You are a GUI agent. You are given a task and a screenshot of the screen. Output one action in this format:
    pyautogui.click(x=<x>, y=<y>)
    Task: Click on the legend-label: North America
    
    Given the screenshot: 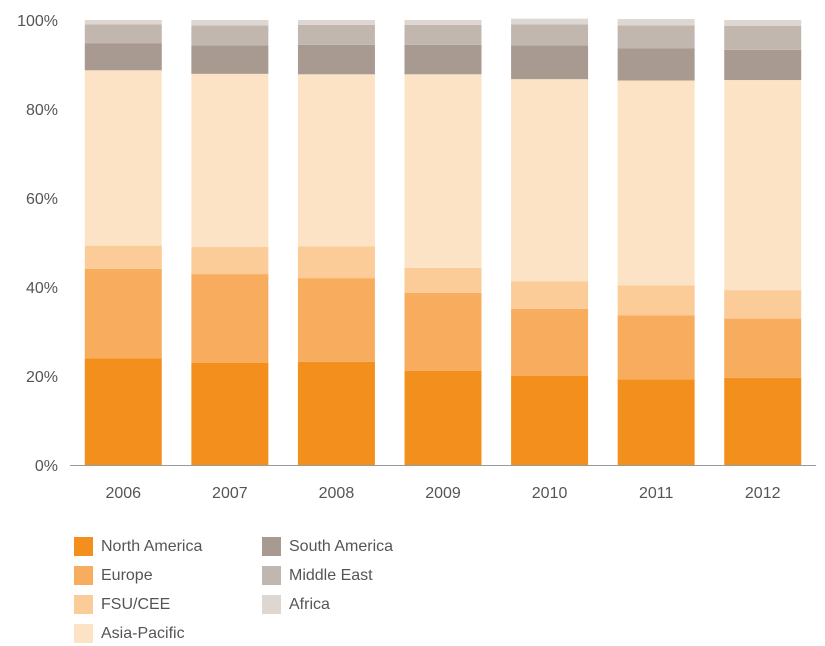 What is the action you would take?
    pyautogui.click(x=152, y=546)
    